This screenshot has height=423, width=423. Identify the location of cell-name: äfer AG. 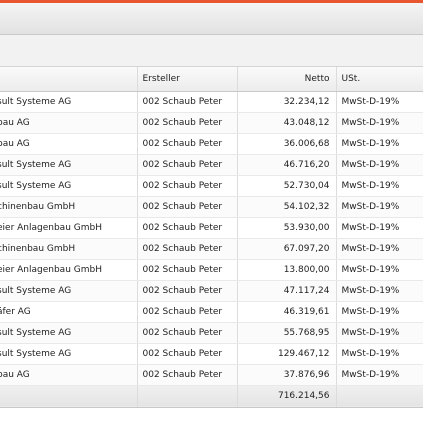
(69, 312).